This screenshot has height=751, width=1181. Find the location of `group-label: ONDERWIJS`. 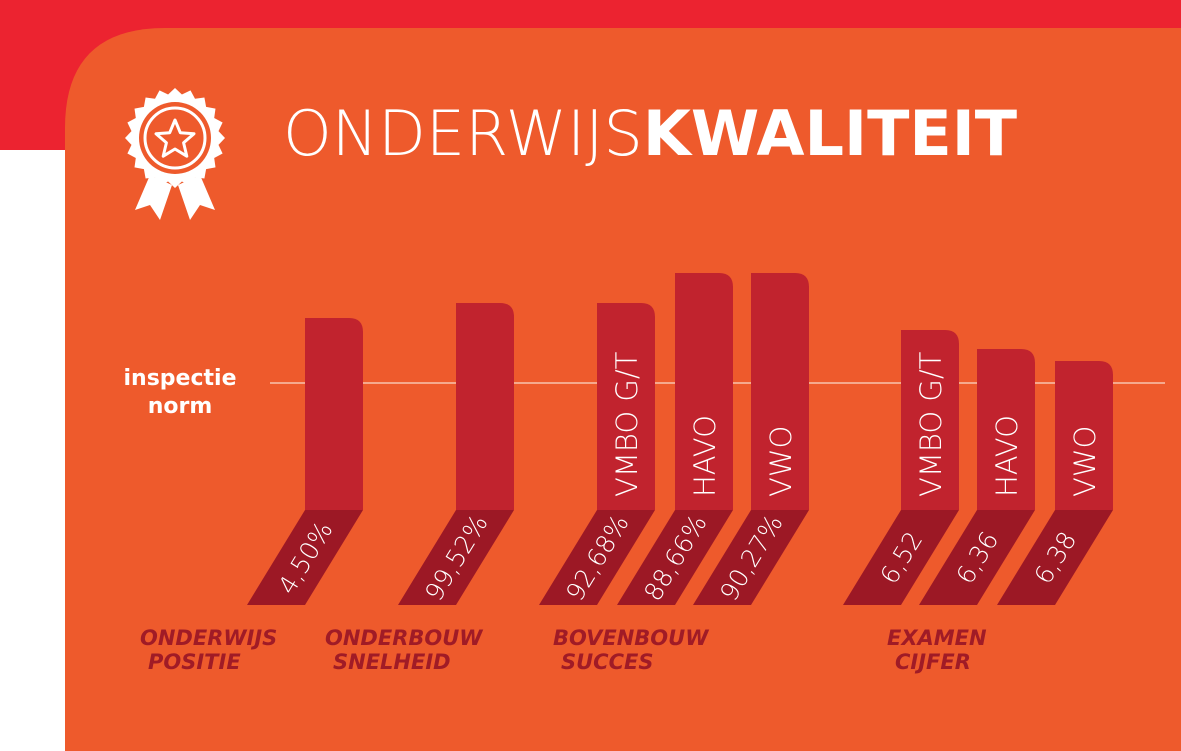

group-label: ONDERWIJS is located at coordinates (208, 638).